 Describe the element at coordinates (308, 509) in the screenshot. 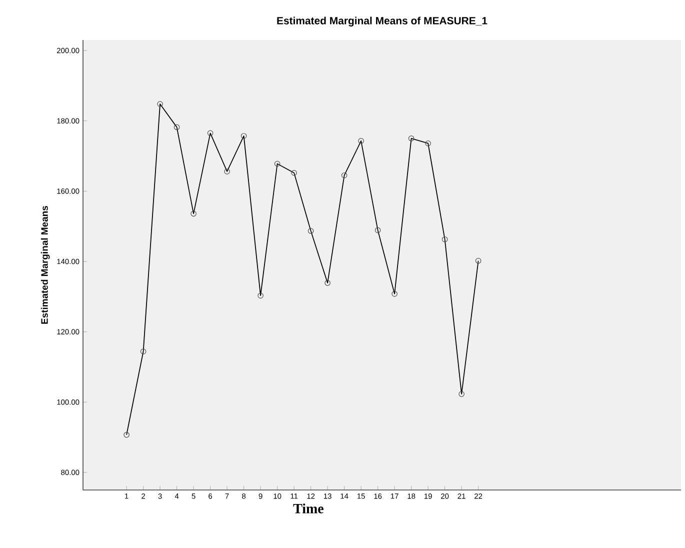

I see `x-axis-title: Time` at that location.